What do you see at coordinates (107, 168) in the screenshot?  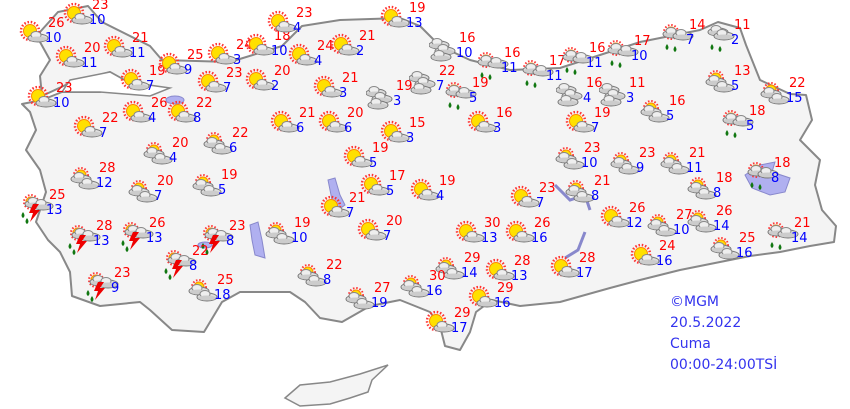 I see `max-temp: 28` at bounding box center [107, 168].